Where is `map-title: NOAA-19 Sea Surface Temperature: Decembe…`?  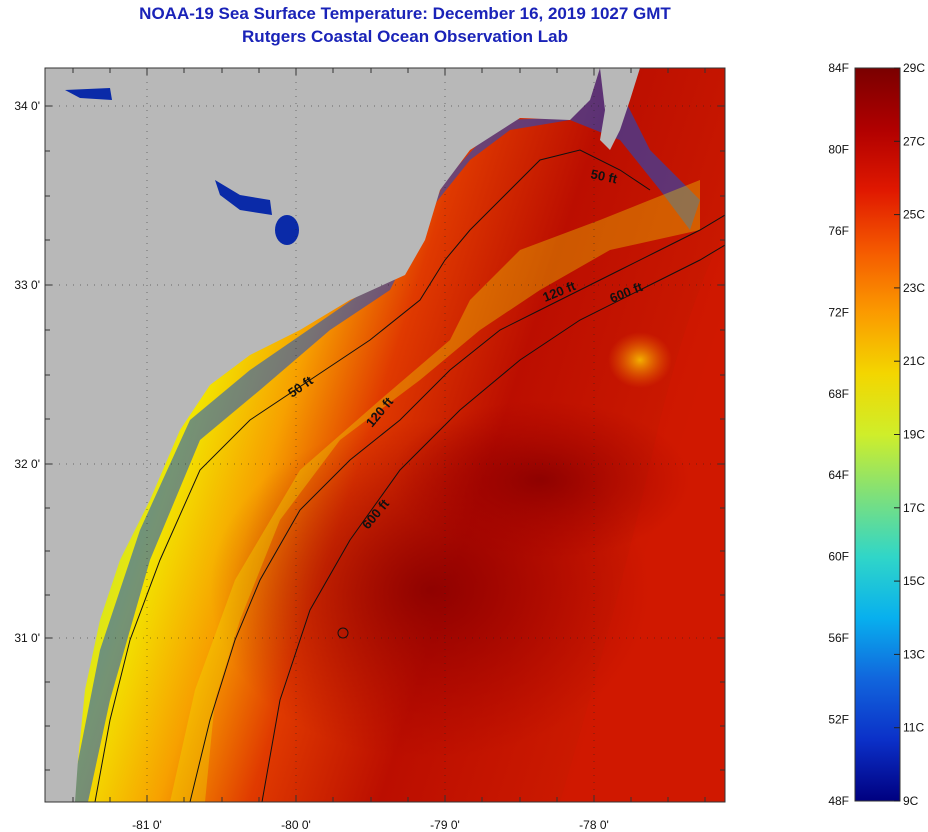
map-title: NOAA-19 Sea Surface Temperature: Decembe… is located at coordinates (405, 13).